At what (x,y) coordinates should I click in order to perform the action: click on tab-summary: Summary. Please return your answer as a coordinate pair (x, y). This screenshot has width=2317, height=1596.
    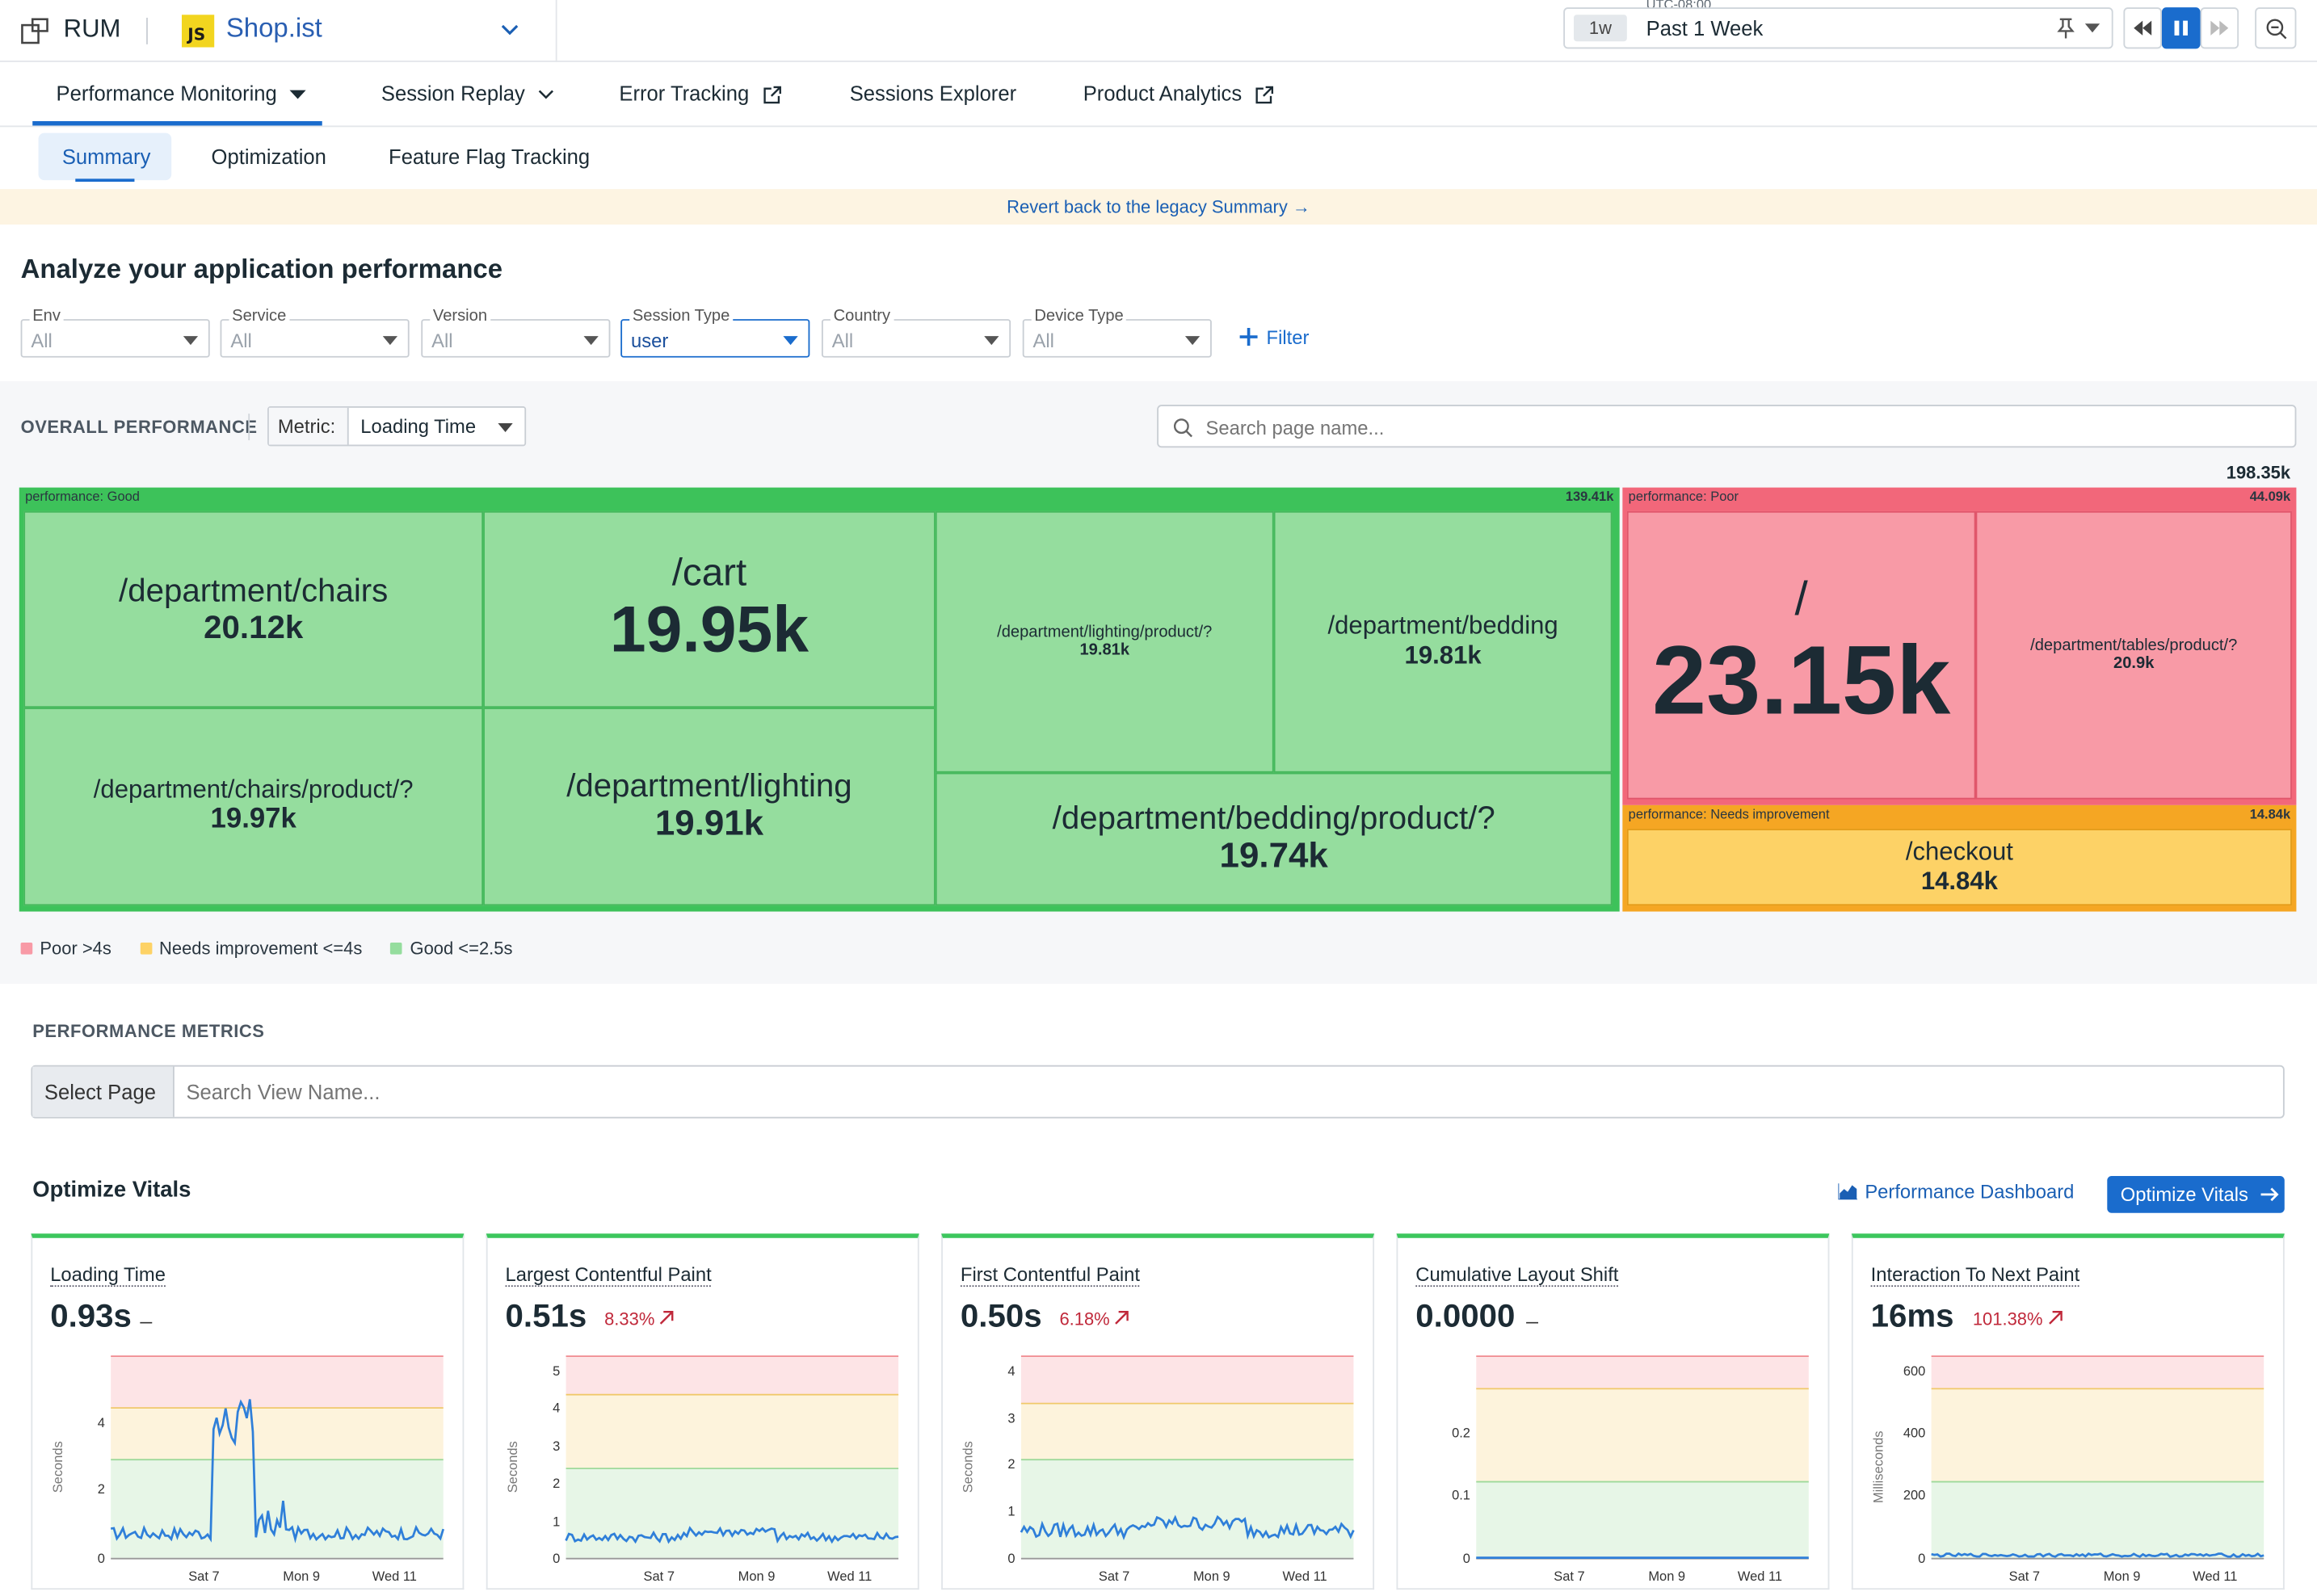
    Looking at the image, I should click on (106, 157).